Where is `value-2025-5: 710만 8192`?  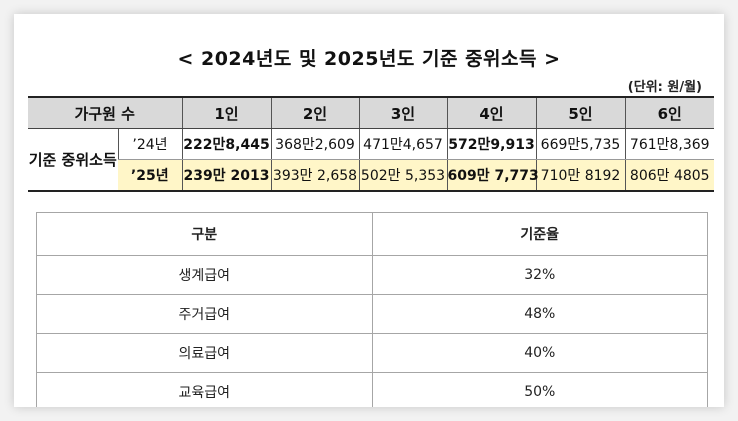 value-2025-5: 710만 8192 is located at coordinates (580, 175).